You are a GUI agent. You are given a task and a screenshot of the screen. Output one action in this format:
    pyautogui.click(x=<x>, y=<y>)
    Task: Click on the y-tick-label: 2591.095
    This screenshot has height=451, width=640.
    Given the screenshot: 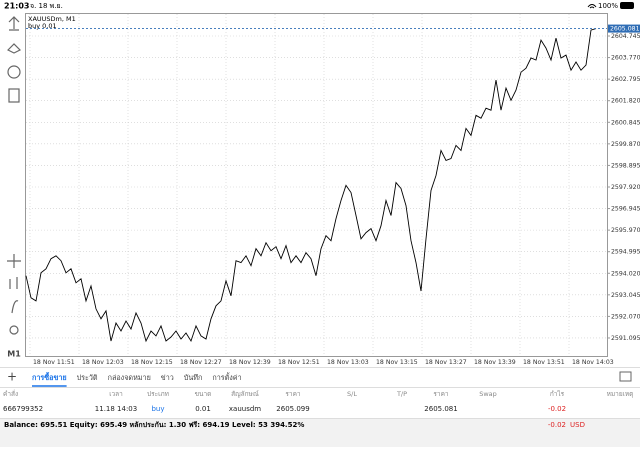 What is the action you would take?
    pyautogui.click(x=625, y=338)
    